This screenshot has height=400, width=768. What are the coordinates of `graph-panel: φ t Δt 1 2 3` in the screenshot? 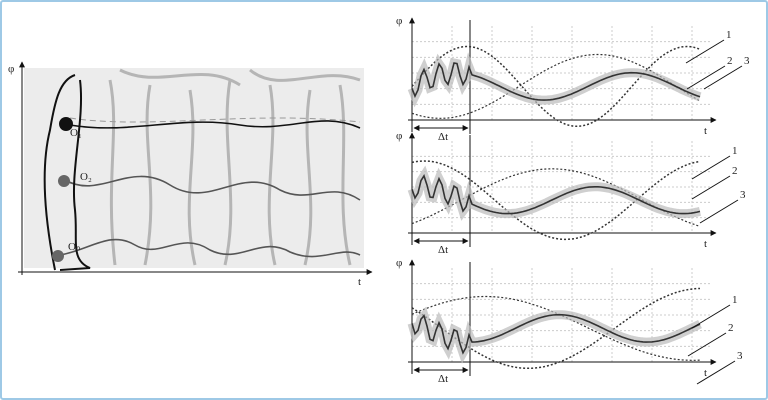 It's located at (569, 321).